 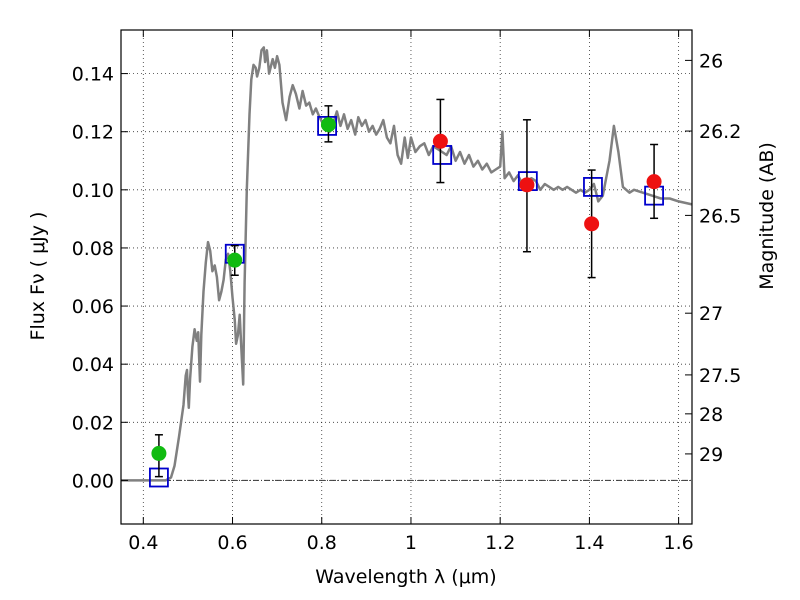 What do you see at coordinates (232, 543) in the screenshot?
I see `x-tick-label-1: 0.6` at bounding box center [232, 543].